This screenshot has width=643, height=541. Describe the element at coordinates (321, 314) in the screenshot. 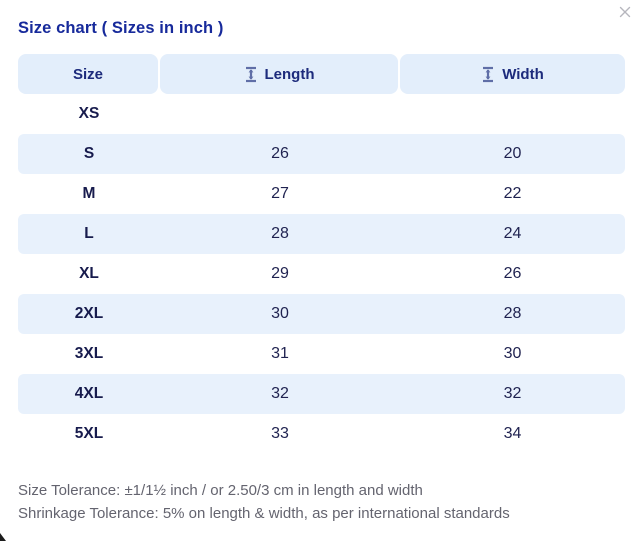

I see `table-row: 2XL 30 28` at that location.